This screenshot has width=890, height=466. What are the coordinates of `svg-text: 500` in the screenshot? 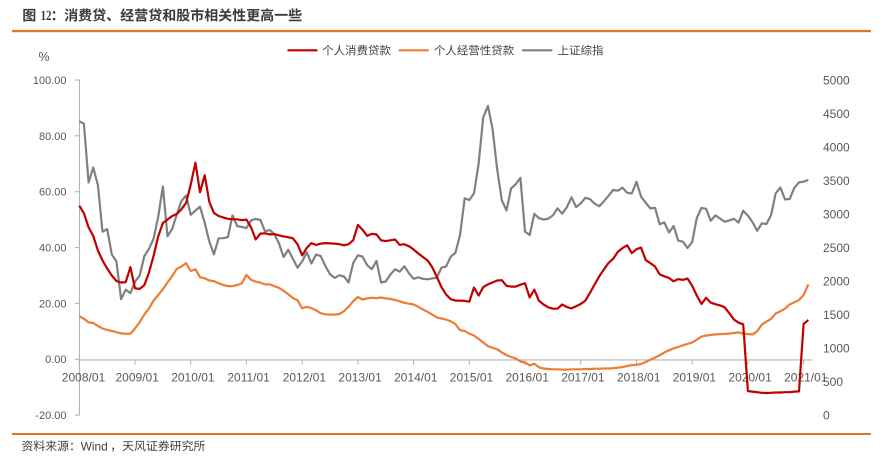 It's located at (833, 382).